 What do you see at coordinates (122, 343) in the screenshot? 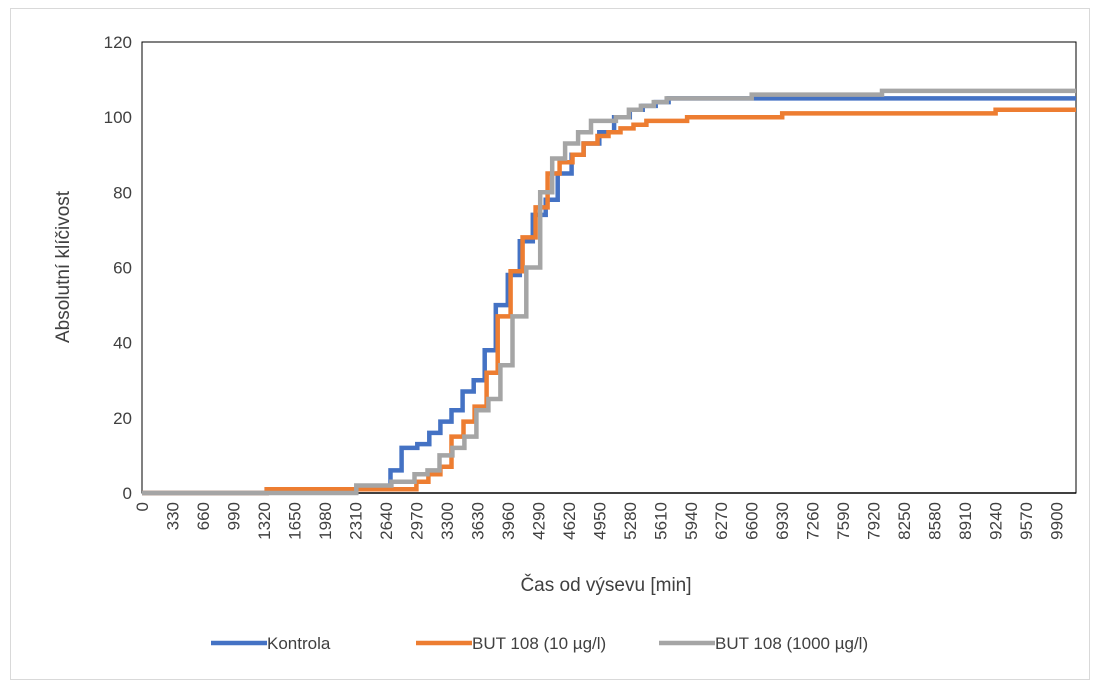
I see `y-tick-label: 40` at bounding box center [122, 343].